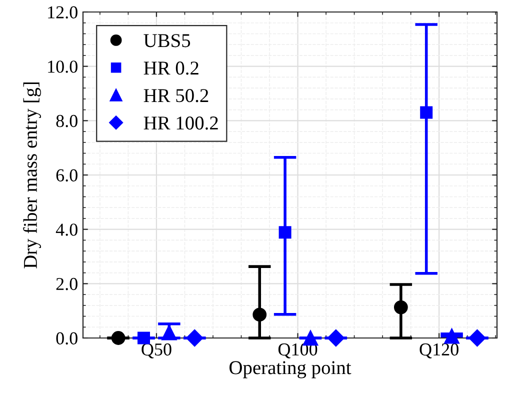  What do you see at coordinates (32, 175) in the screenshot?
I see `y-axis-title: Dry fiber mass entry [g]` at bounding box center [32, 175].